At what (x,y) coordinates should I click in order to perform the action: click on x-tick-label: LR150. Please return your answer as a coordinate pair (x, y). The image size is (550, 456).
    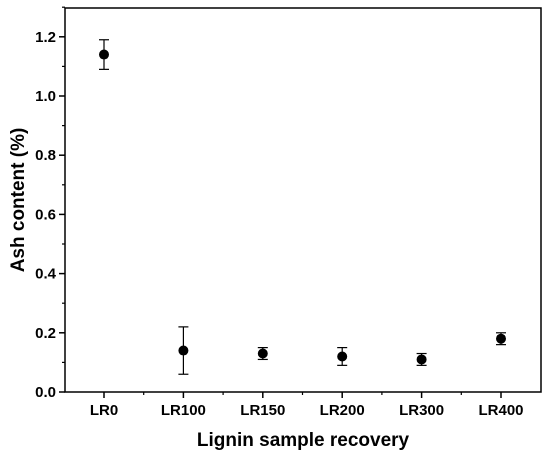
    Looking at the image, I should click on (262, 410).